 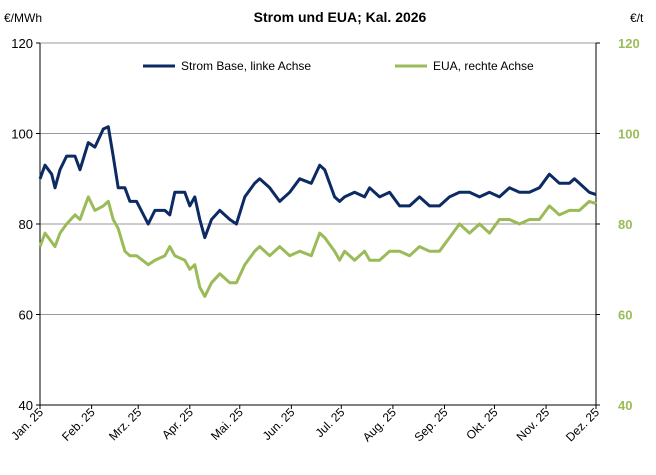 I want to click on x-tick-label: Okt. 25, so click(x=481, y=423).